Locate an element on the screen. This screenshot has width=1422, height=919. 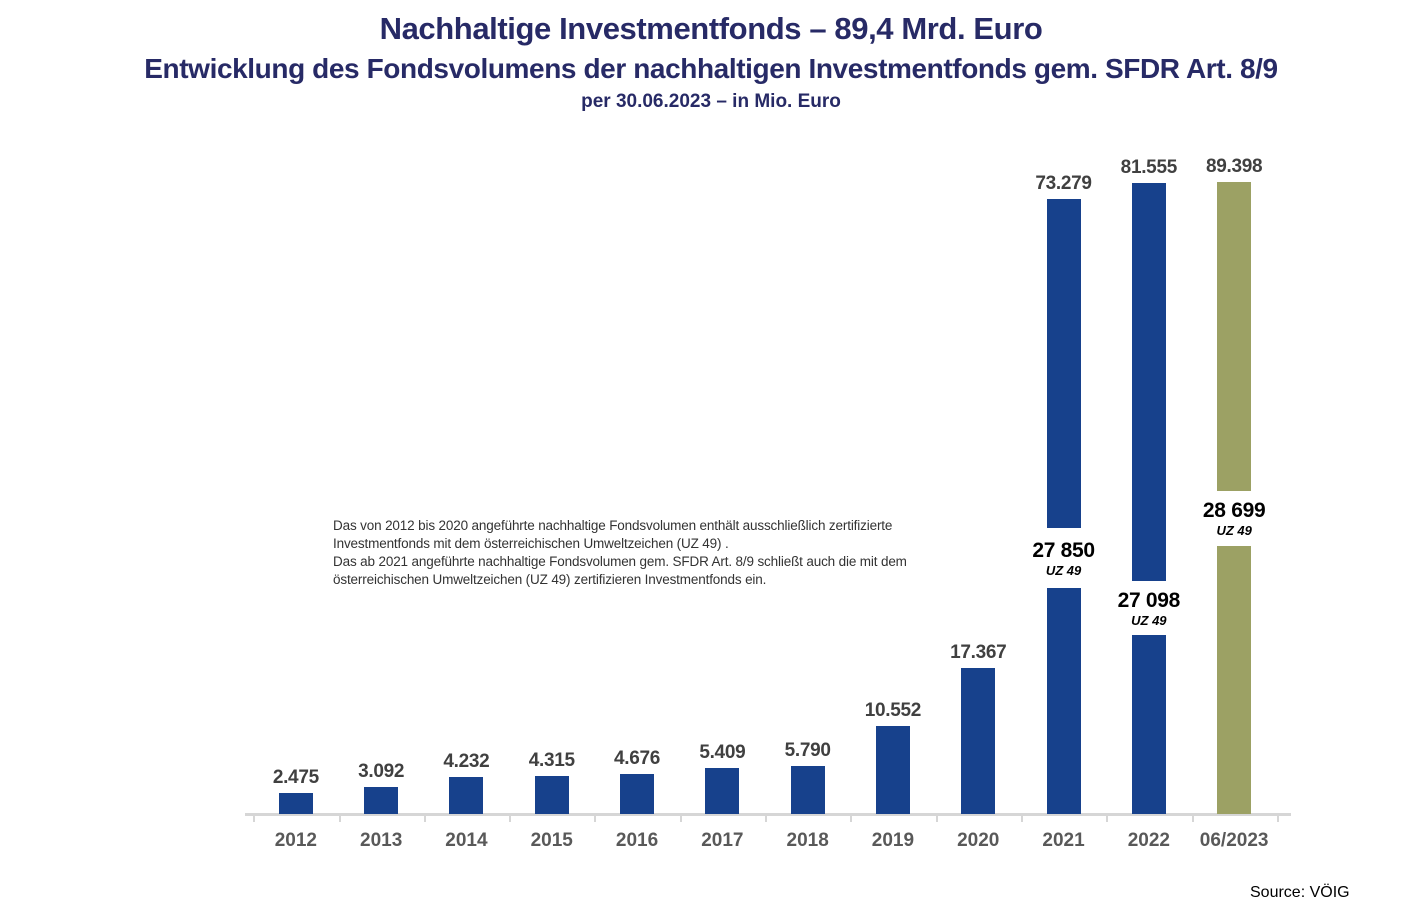
uz49-sublabel-06-2023: UZ 49 is located at coordinates (1234, 530).